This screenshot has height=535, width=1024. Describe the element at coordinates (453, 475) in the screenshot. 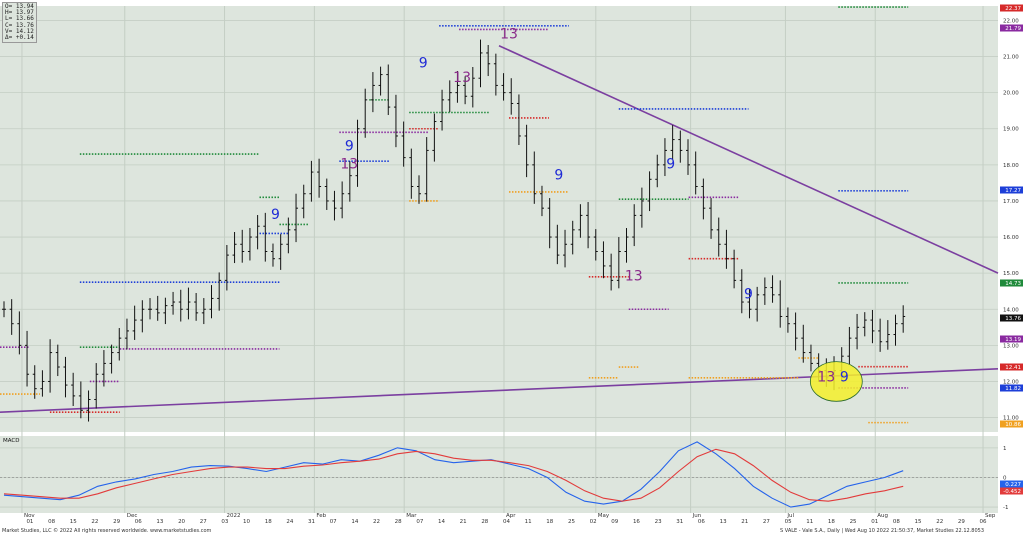

I see `macd-signal-line` at that location.